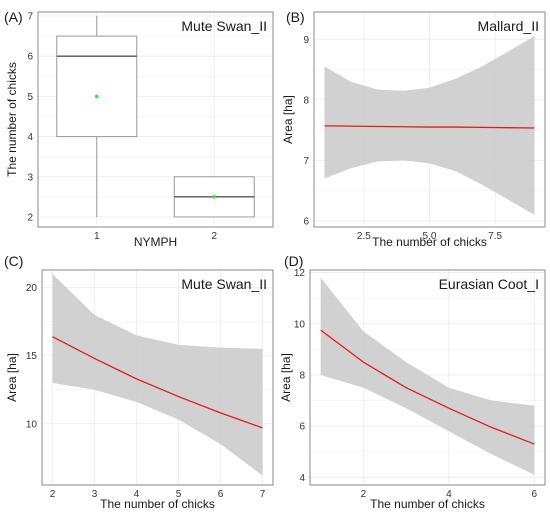 Image resolution: width=550 pixels, height=520 pixels. Describe the element at coordinates (30, 177) in the screenshot. I see `y-tick-label: 3` at that location.